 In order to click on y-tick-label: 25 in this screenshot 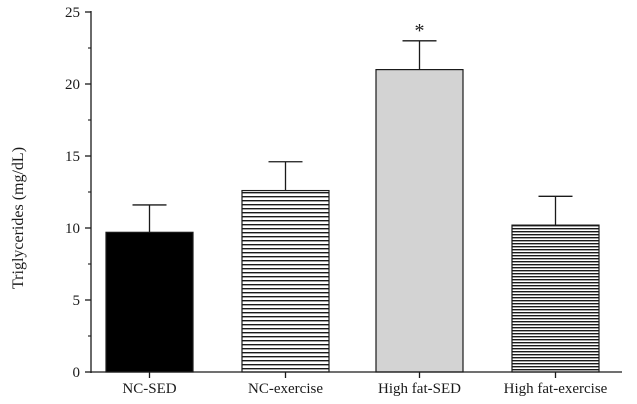, I will do `click(72, 13)`.